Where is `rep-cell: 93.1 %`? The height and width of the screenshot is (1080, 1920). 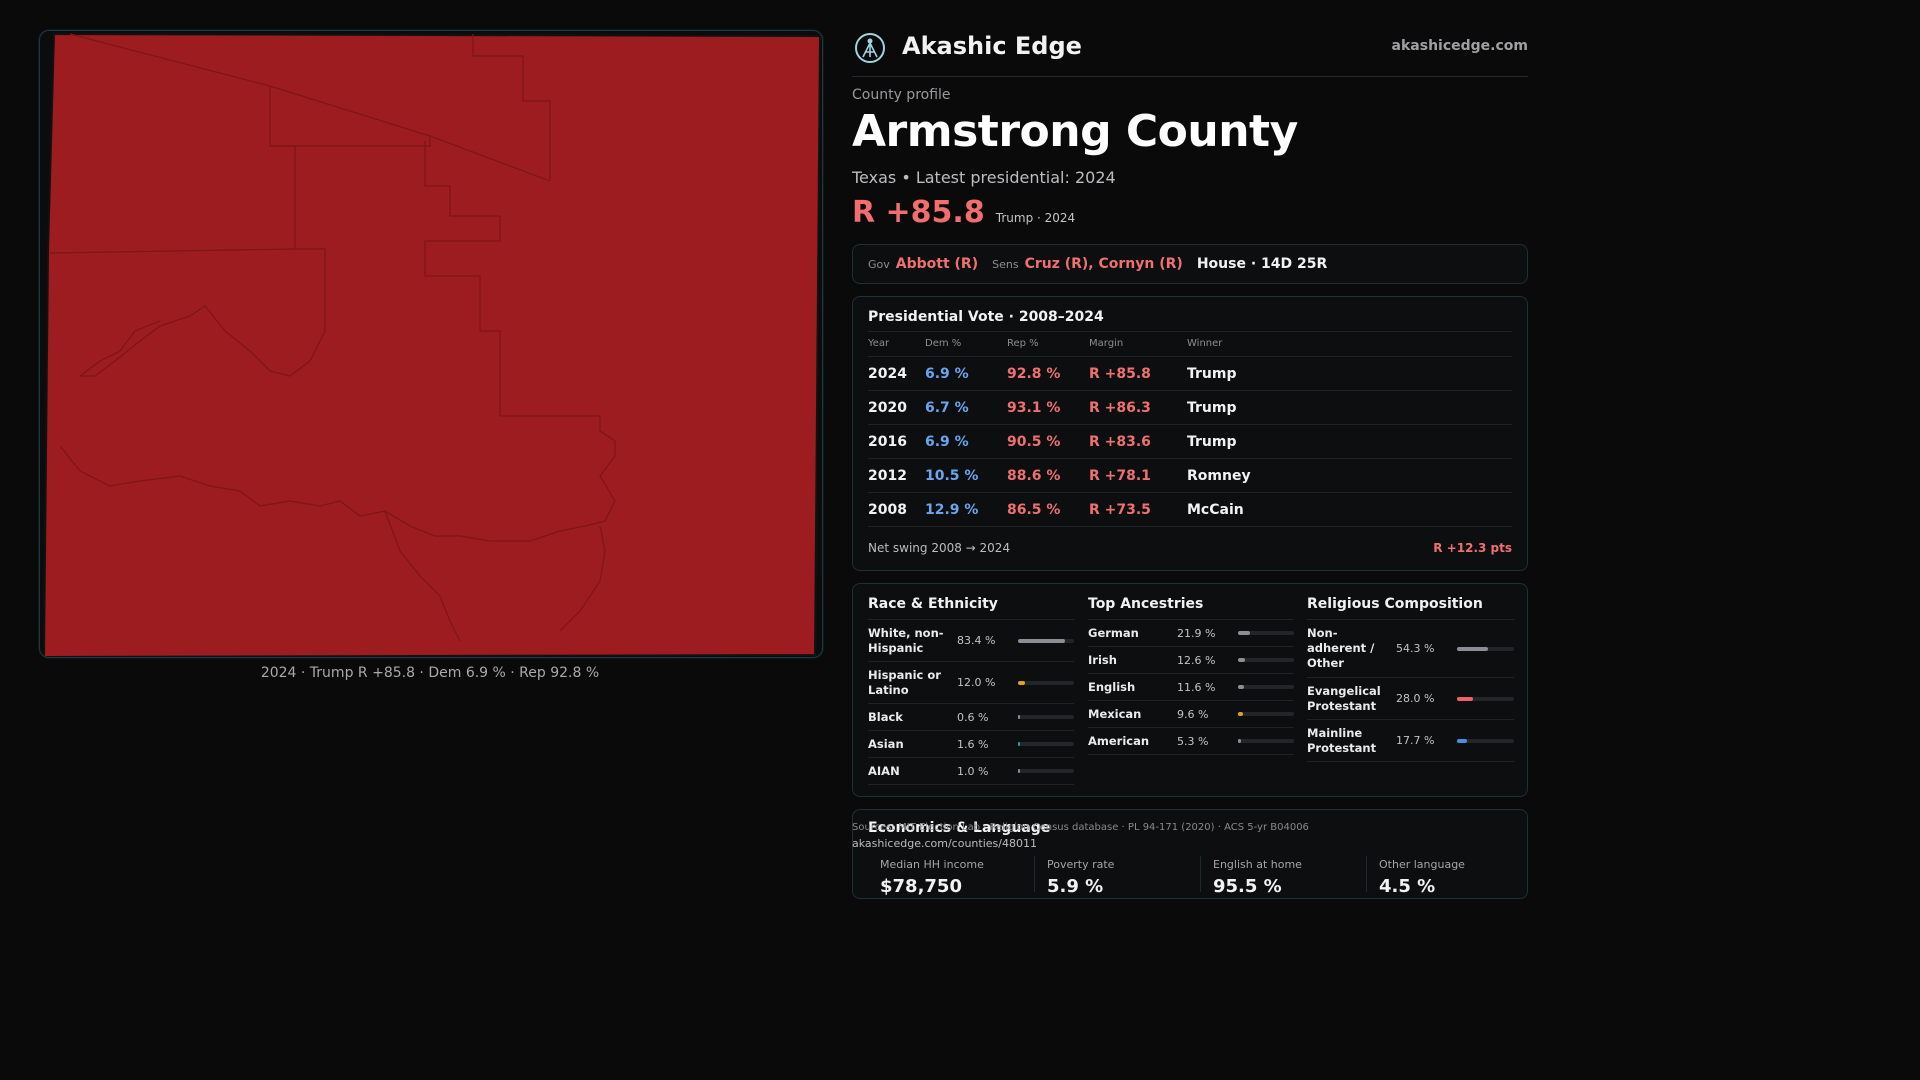
rep-cell: 93.1 % is located at coordinates (1048, 407).